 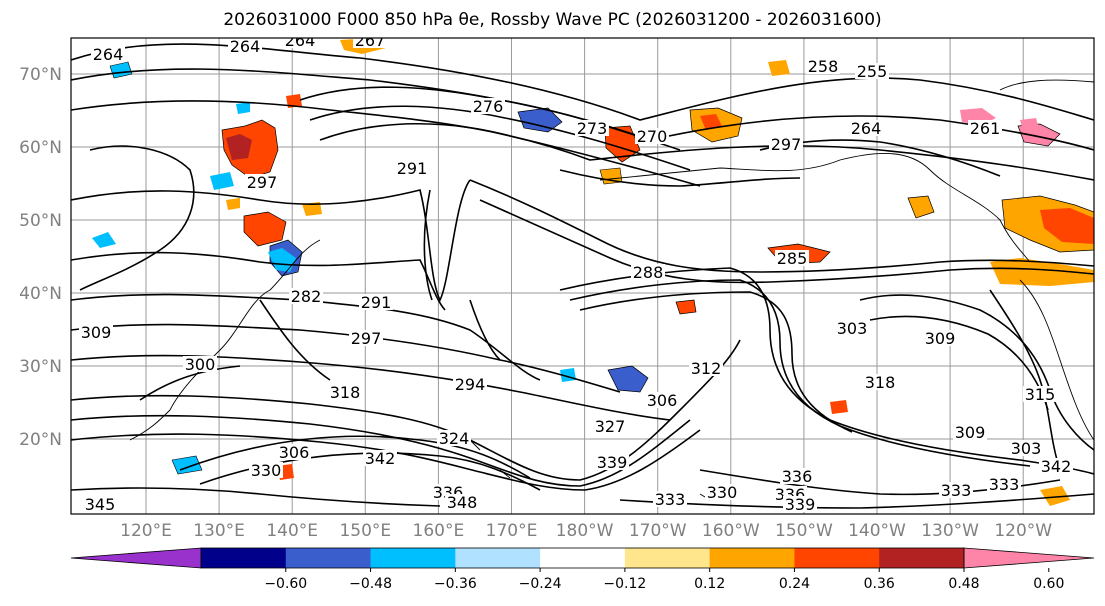 What do you see at coordinates (40, 294) in the screenshot?
I see `lat-label: 40°N` at bounding box center [40, 294].